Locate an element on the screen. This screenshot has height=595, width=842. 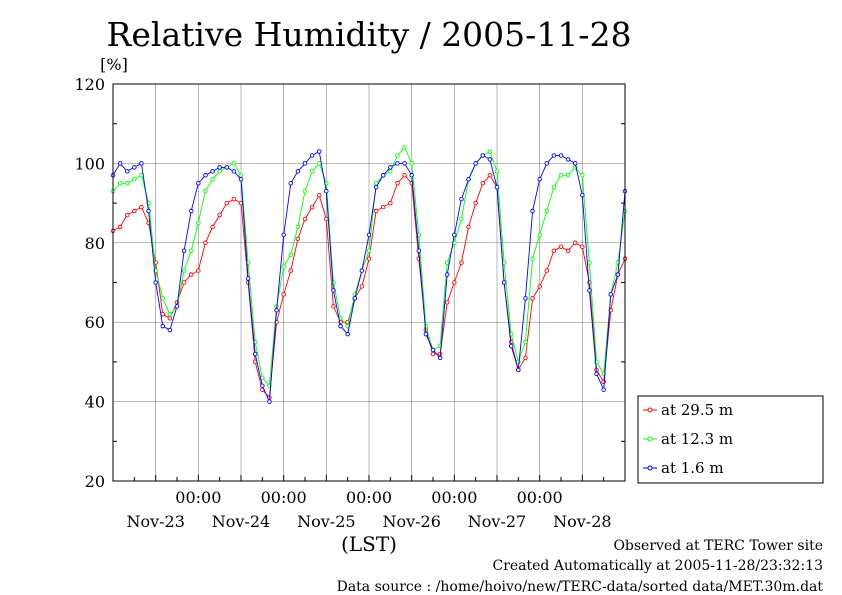
x-tick-label-date: Nov-26 is located at coordinates (411, 521).